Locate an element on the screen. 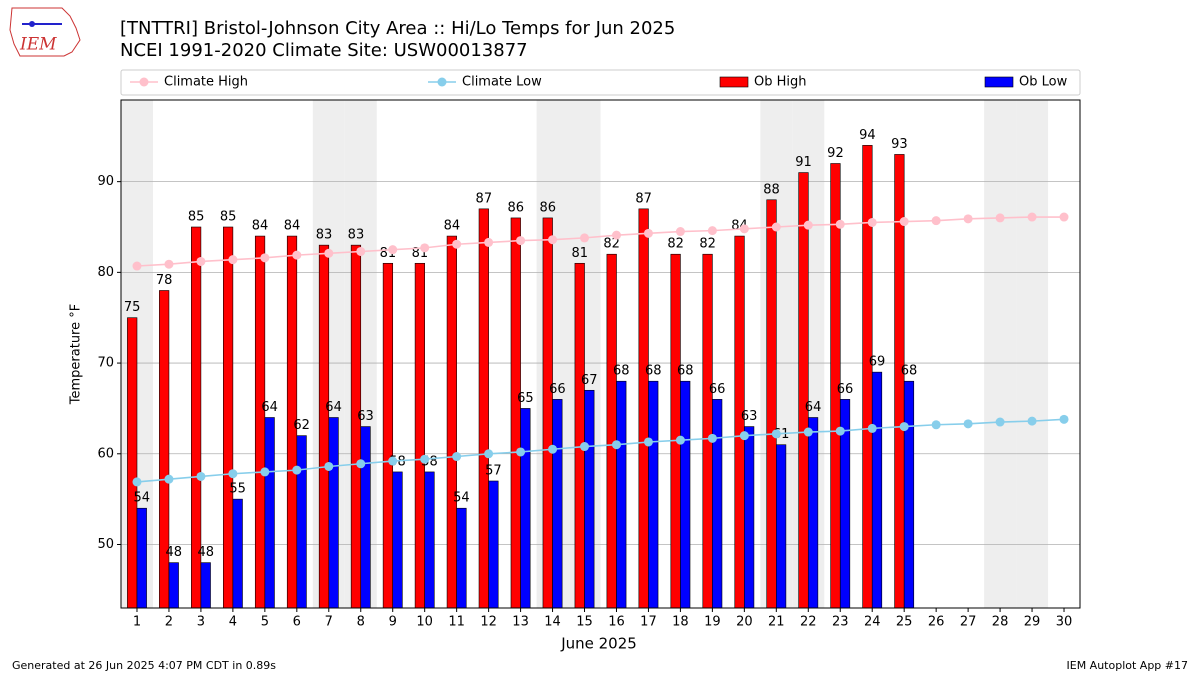  x-tick-label: 2 is located at coordinates (169, 622).